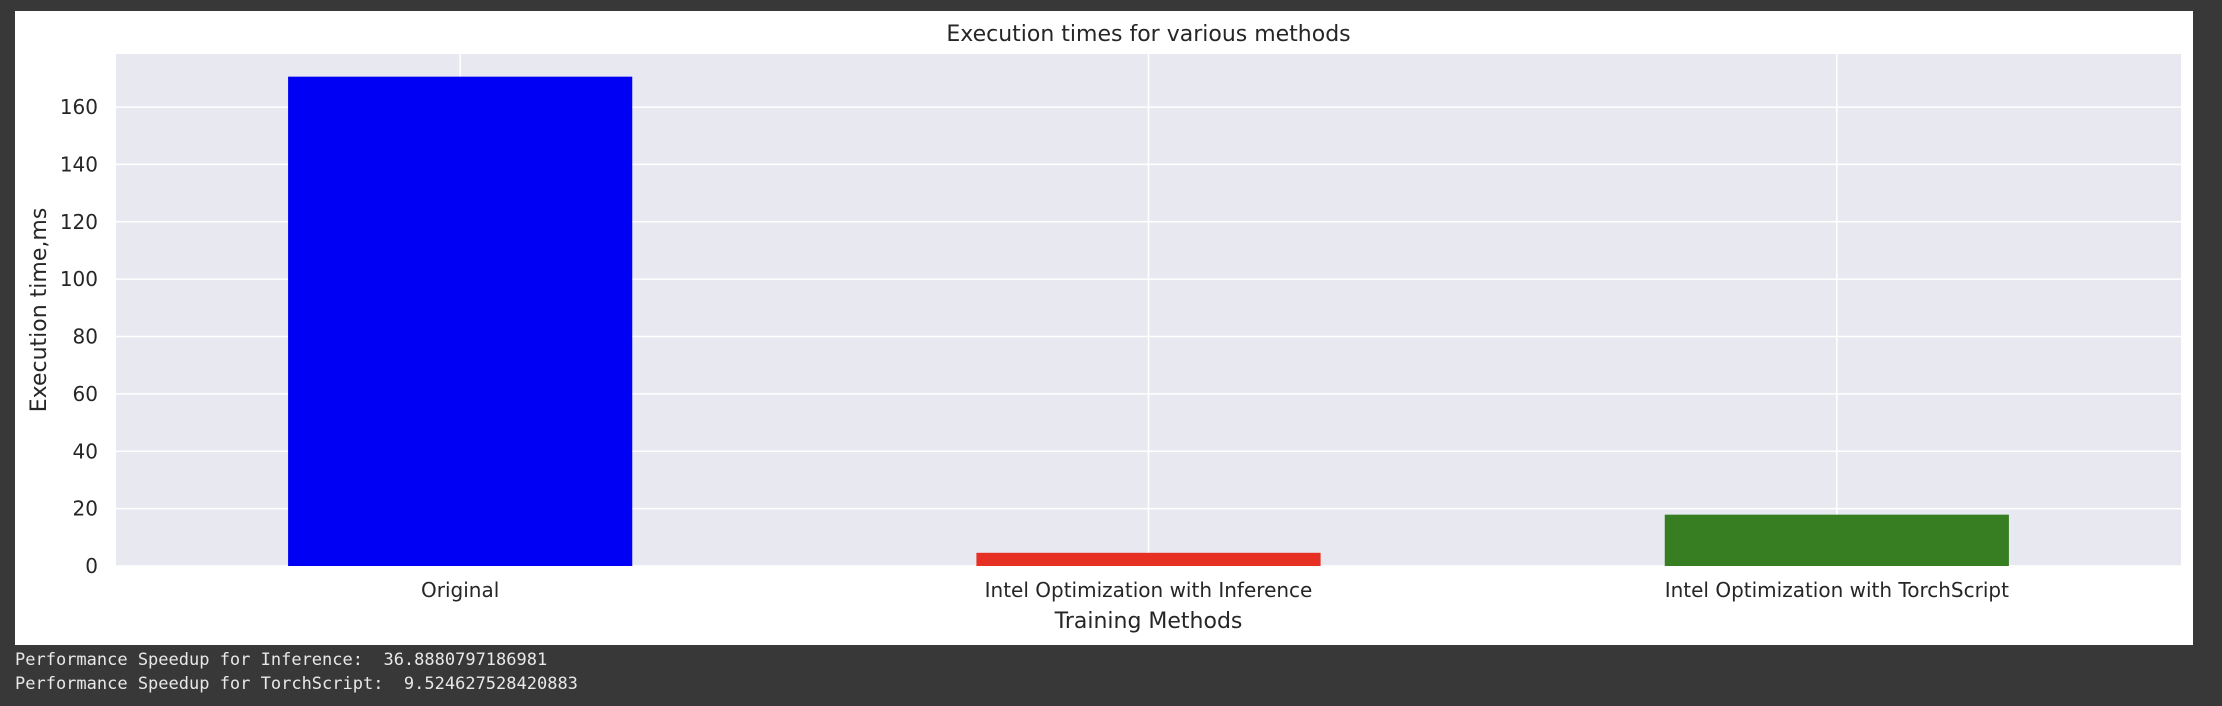 The image size is (2222, 706). Describe the element at coordinates (1148, 621) in the screenshot. I see `x-axis-label: Training Methods` at that location.